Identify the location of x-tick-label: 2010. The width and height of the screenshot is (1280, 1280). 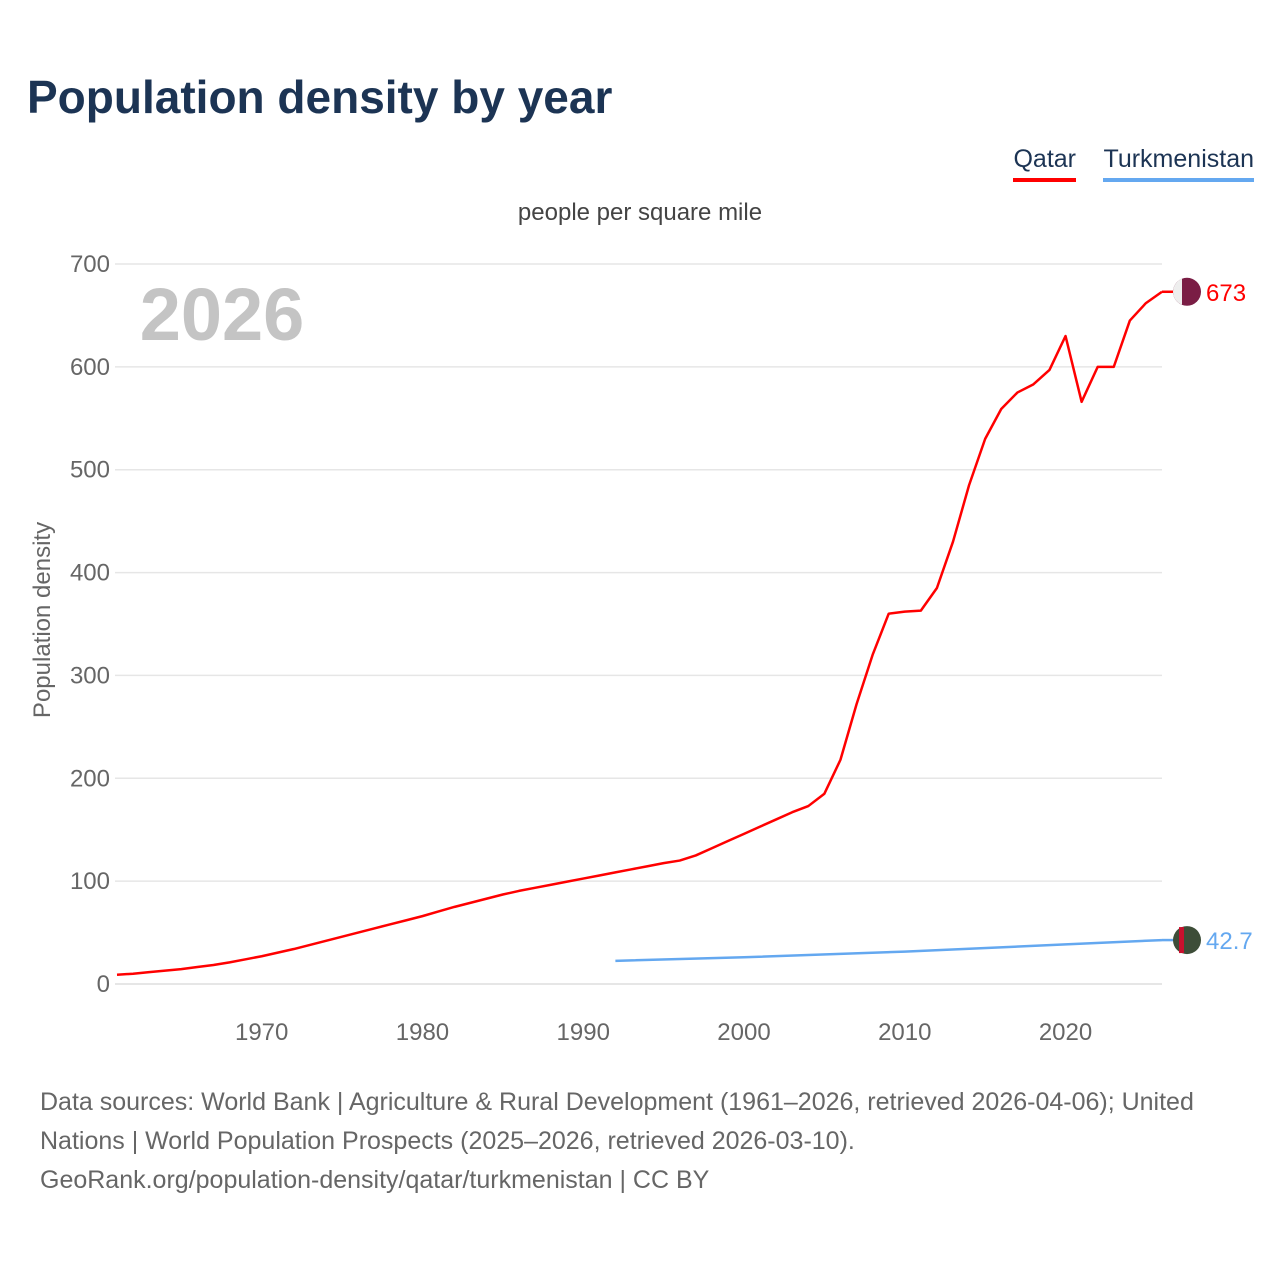
(904, 1032).